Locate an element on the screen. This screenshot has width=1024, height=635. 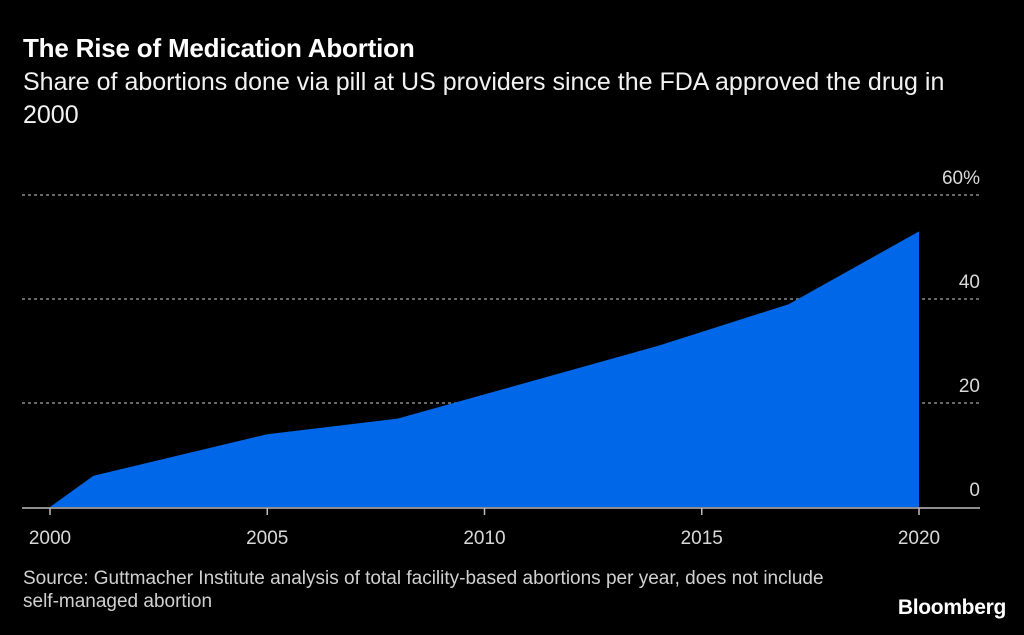
y-tick-label-40: 40 is located at coordinates (969, 282).